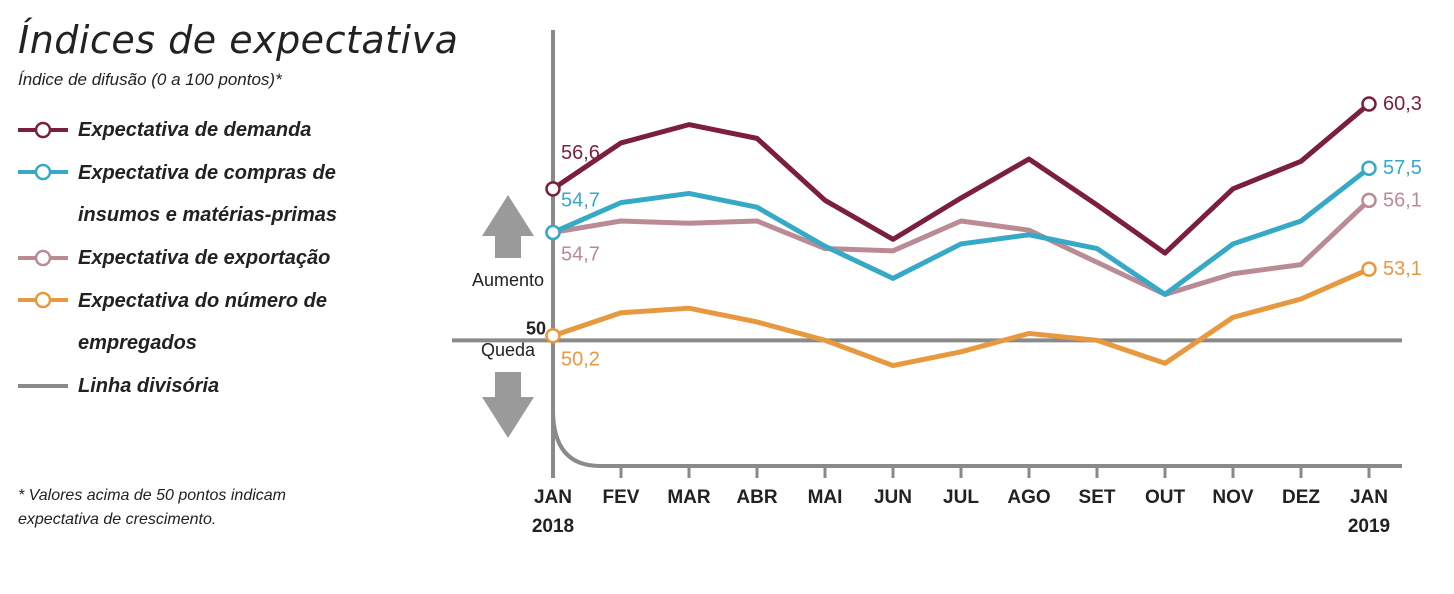  I want to click on legend-swatch-exportacao, so click(43, 258).